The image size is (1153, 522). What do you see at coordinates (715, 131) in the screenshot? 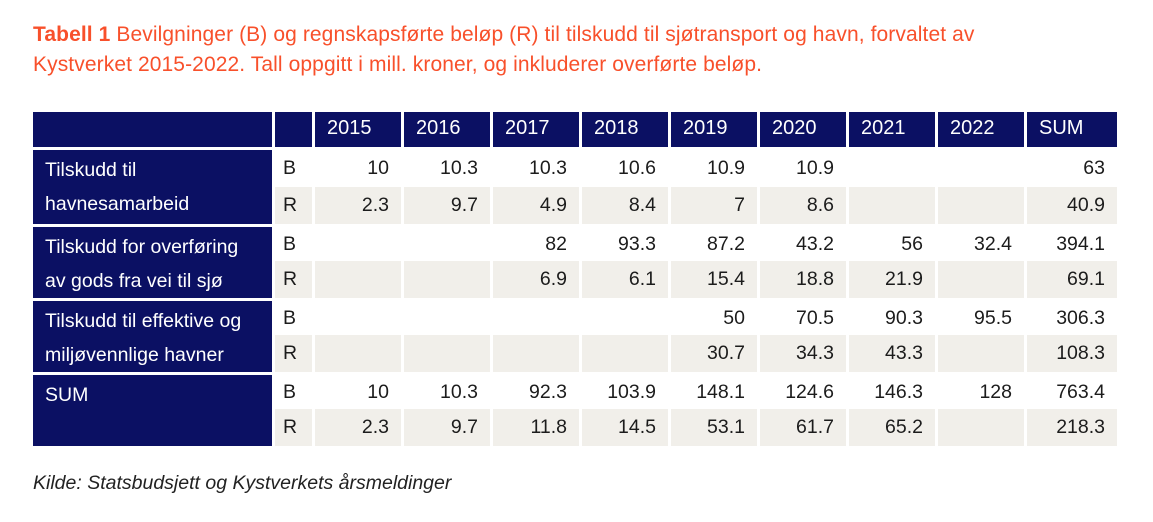
I see `header-year-2019: 2019` at bounding box center [715, 131].